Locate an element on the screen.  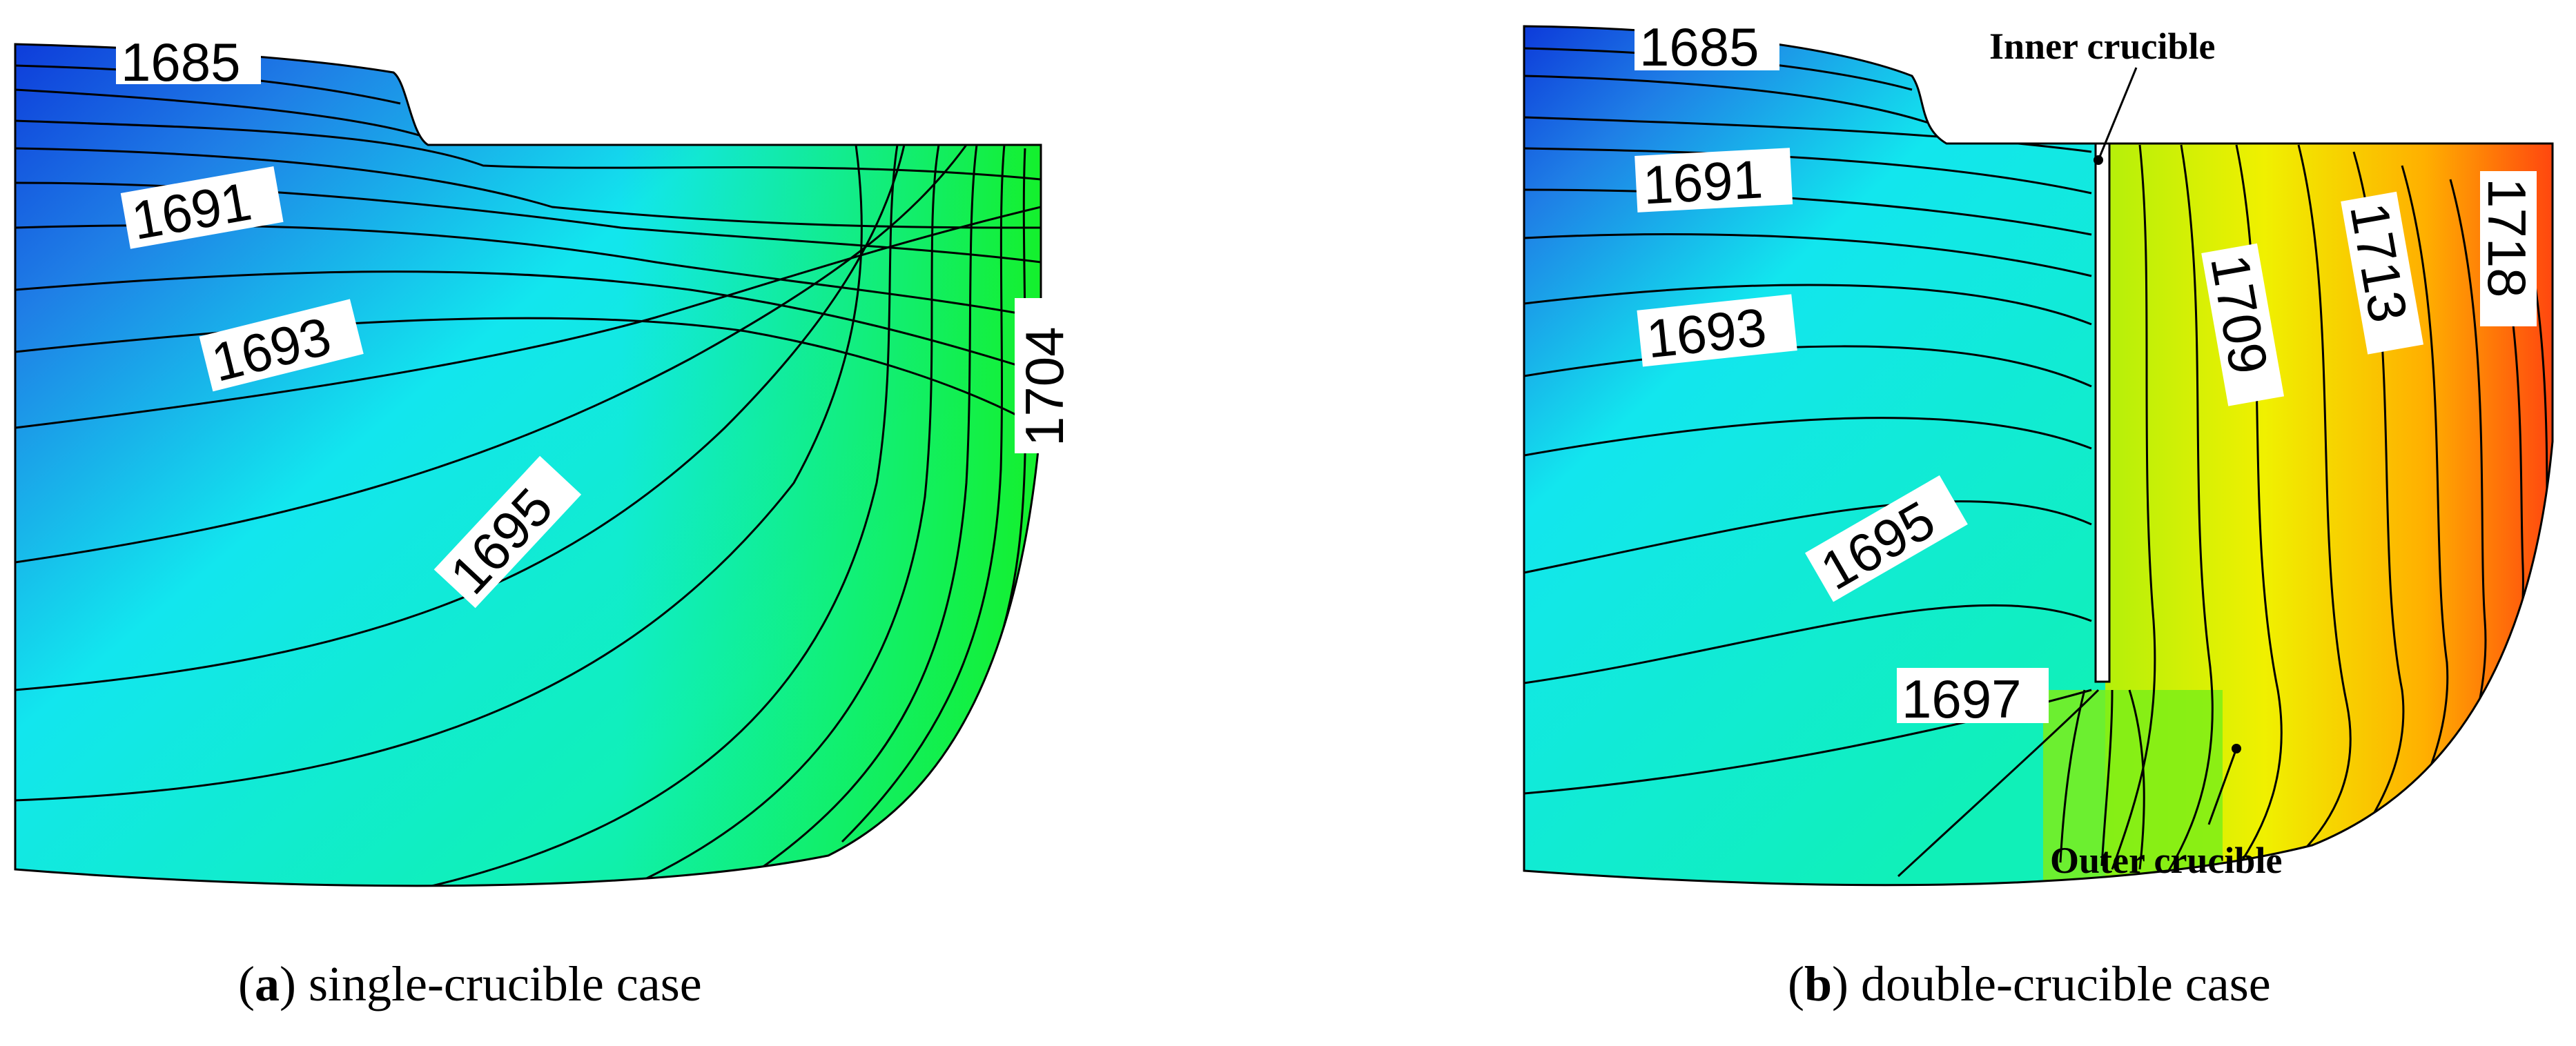
contour-label-1704-a: 1704 is located at coordinates (1044, 375).